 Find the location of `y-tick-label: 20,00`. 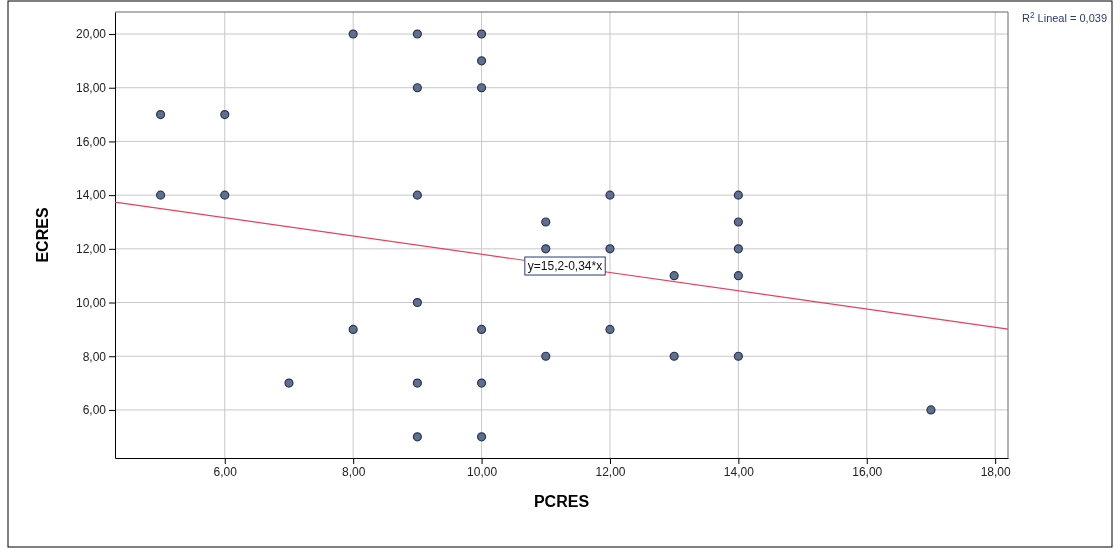

y-tick-label: 20,00 is located at coordinates (91, 34).